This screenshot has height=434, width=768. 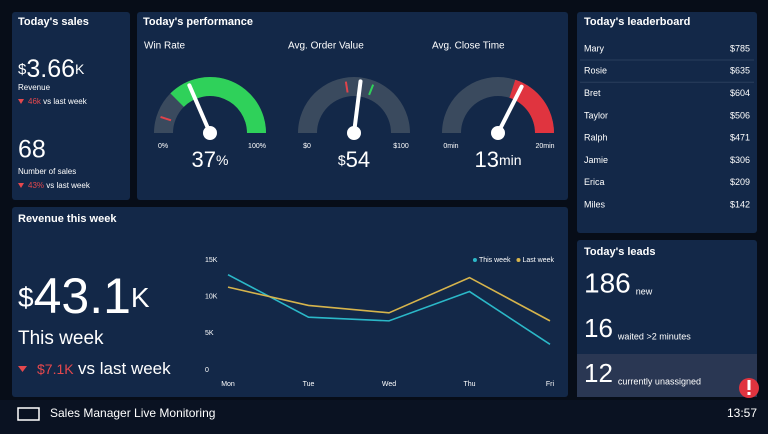 I want to click on leader-name: Mary, so click(x=594, y=48).